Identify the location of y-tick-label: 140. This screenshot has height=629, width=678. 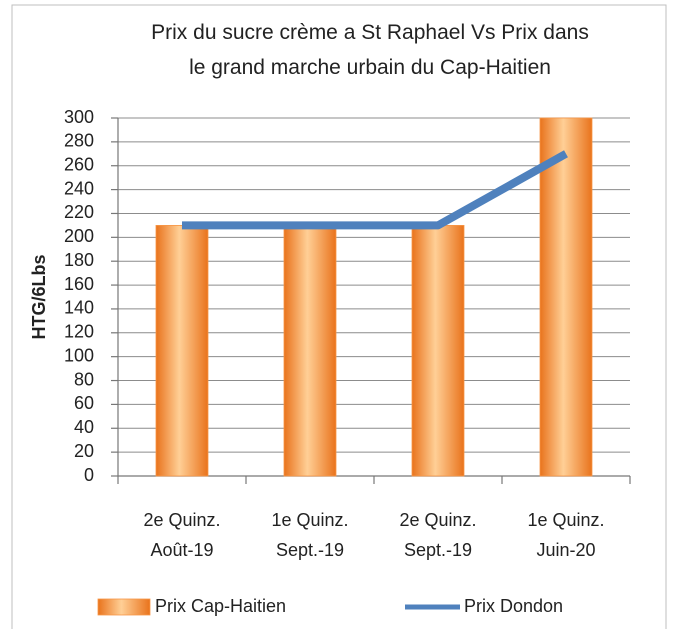
(79, 308).